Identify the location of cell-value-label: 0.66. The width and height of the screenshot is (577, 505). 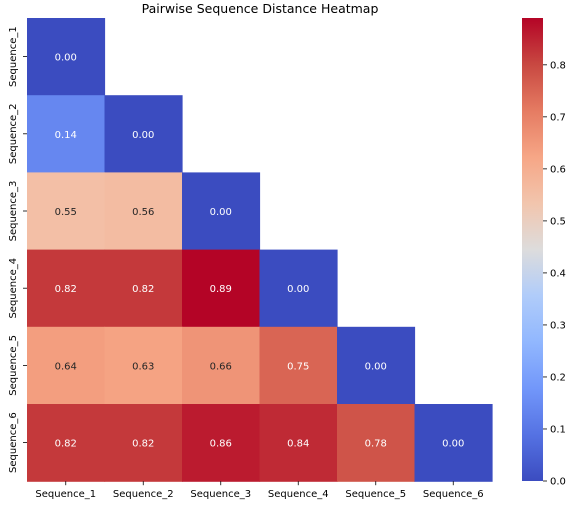
(221, 366).